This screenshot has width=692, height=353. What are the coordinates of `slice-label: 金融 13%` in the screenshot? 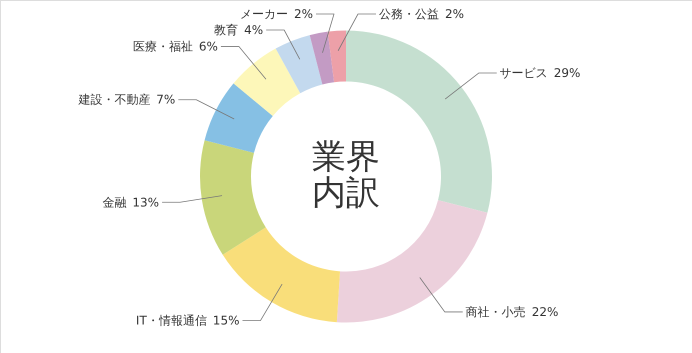 It's located at (131, 202).